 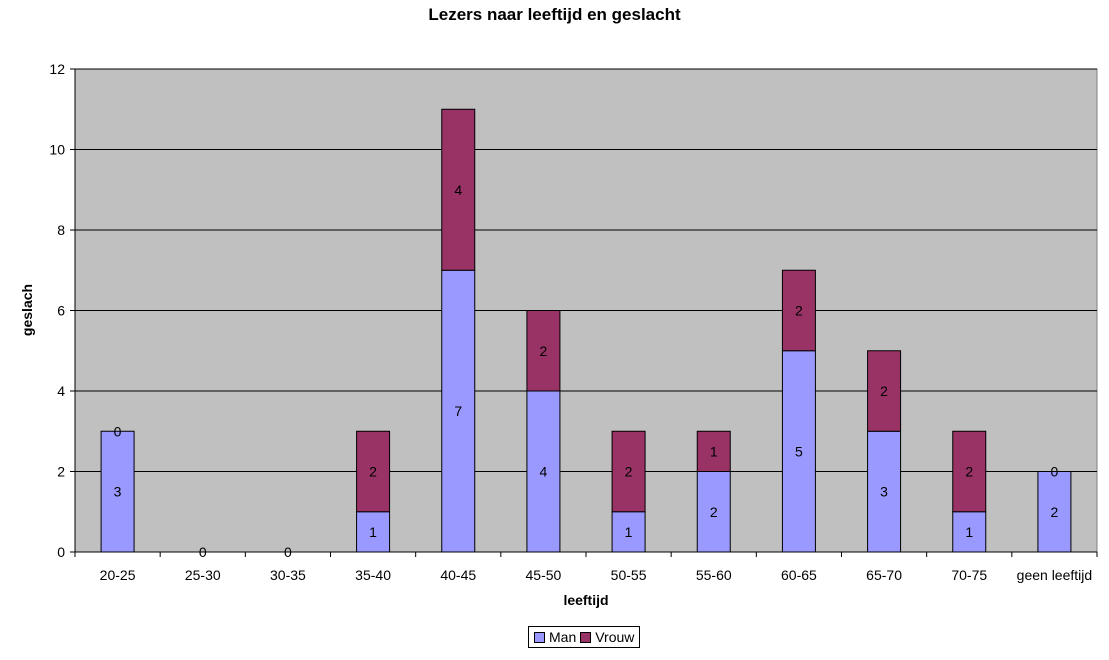 I want to click on x-tick-label: 20-25, so click(x=118, y=575).